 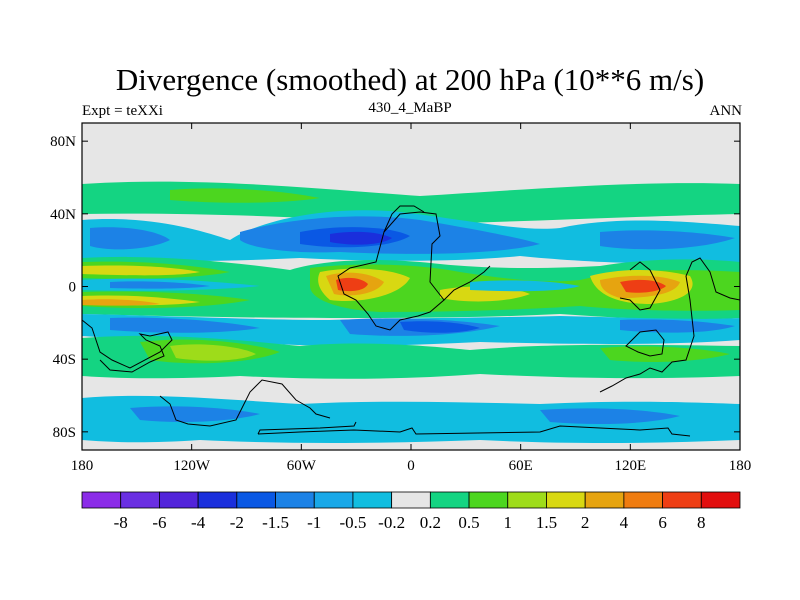 I want to click on colorbar: -8 -6 -4 -2 -1.5 -1 -0.5 -0.2 0.2 0.5 1 1.5 2 4 6 8, so click(x=411, y=511).